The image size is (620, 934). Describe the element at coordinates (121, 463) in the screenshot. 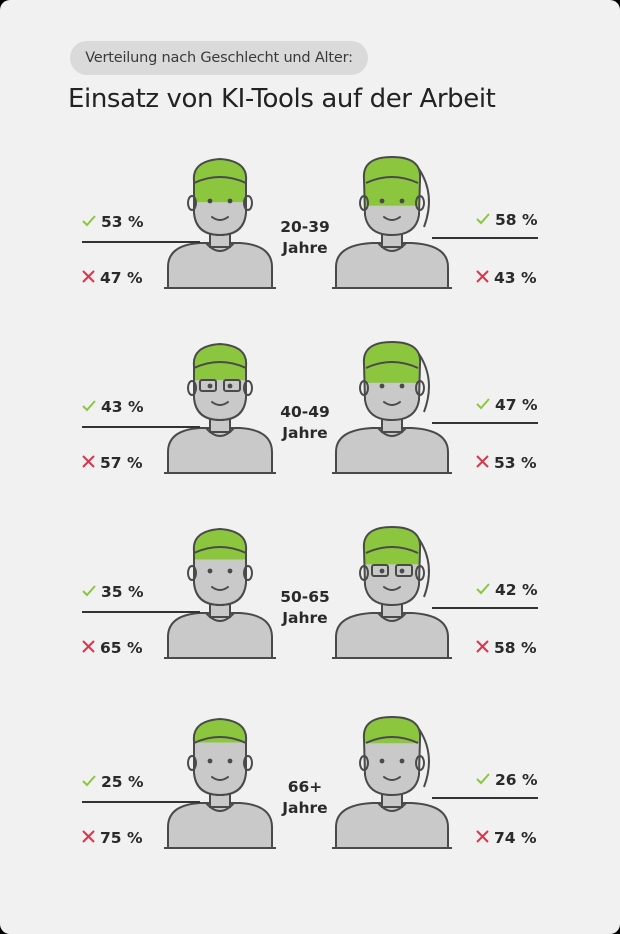

I see `stat-value: 57 %` at that location.